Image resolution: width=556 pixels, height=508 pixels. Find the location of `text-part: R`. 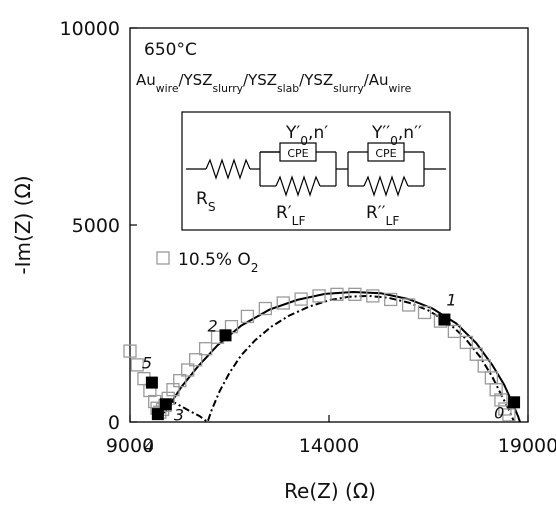

text-part: R is located at coordinates (202, 199).